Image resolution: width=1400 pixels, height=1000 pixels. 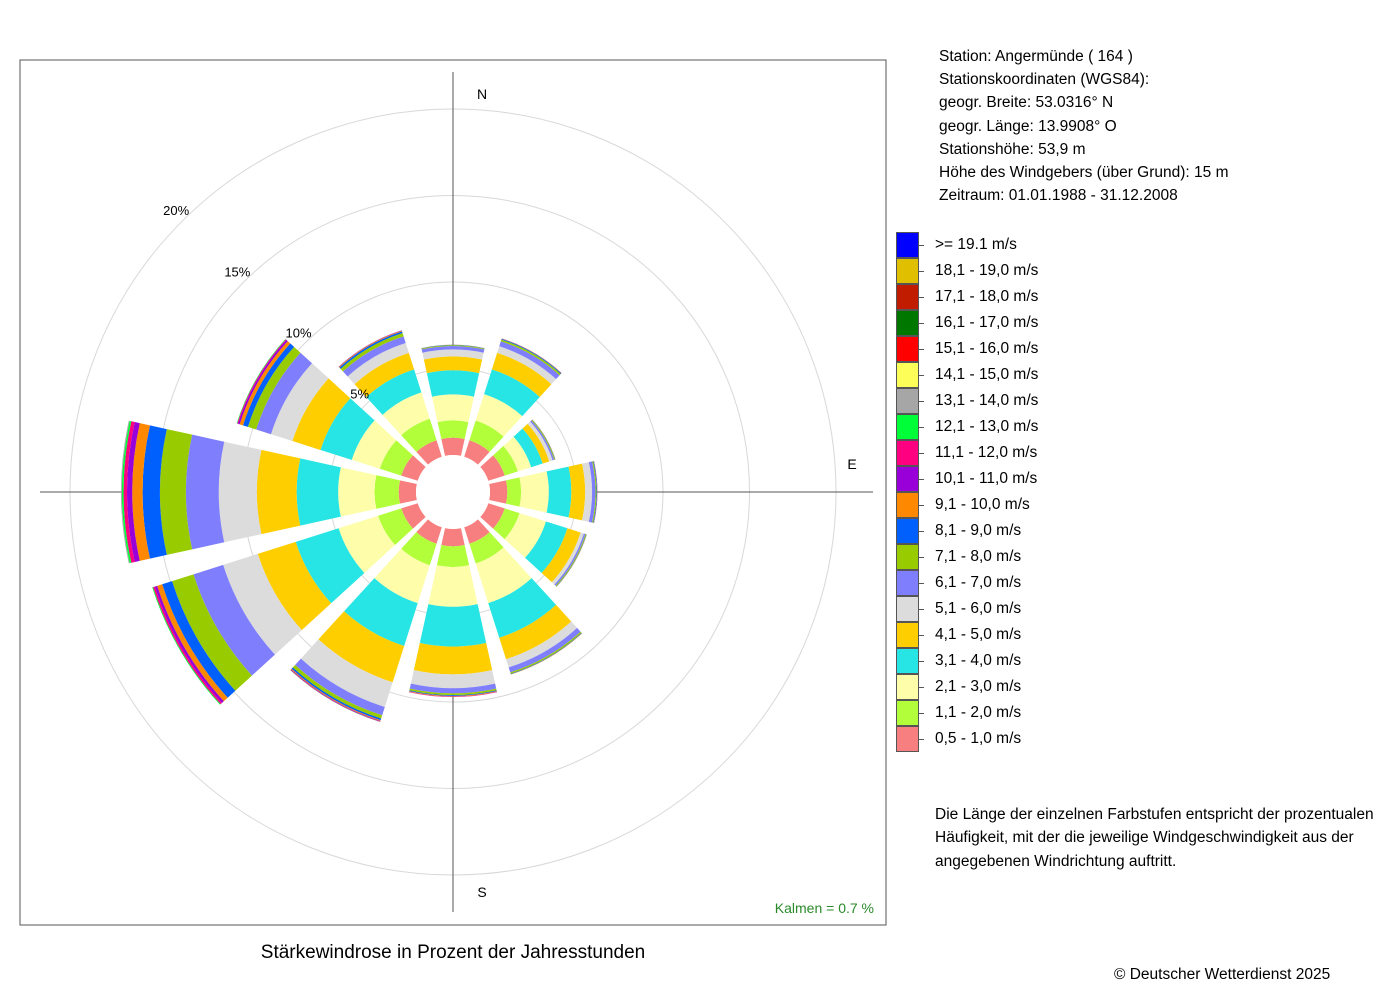 What do you see at coordinates (978, 582) in the screenshot?
I see `legend-label: 6,1 - 7,0 m/s` at bounding box center [978, 582].